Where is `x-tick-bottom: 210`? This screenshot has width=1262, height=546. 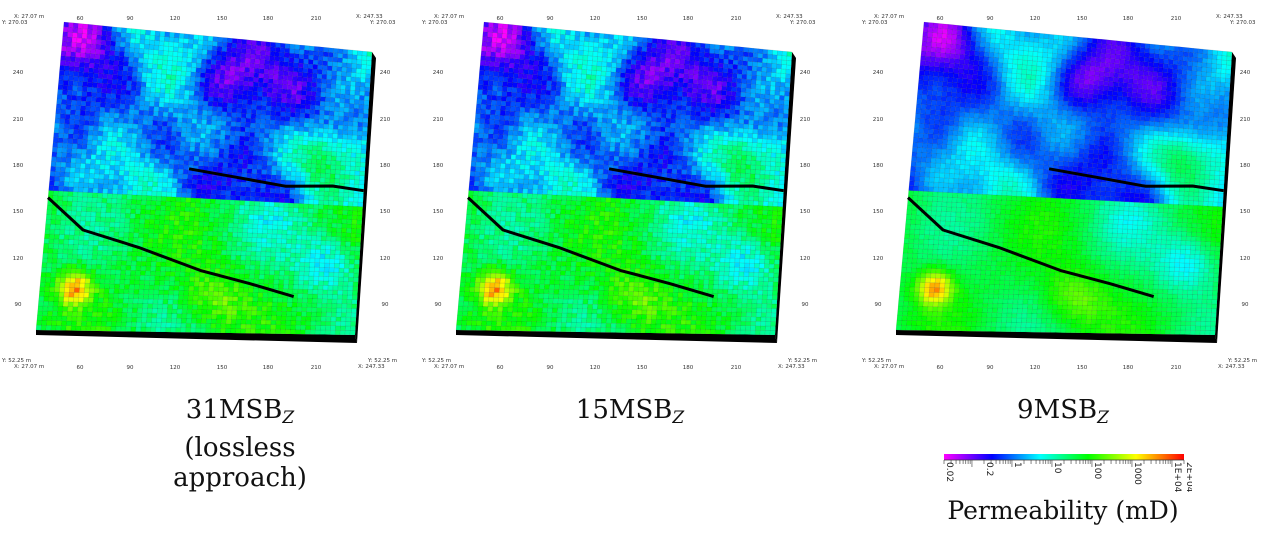
x-tick-bottom: 210 is located at coordinates (316, 368).